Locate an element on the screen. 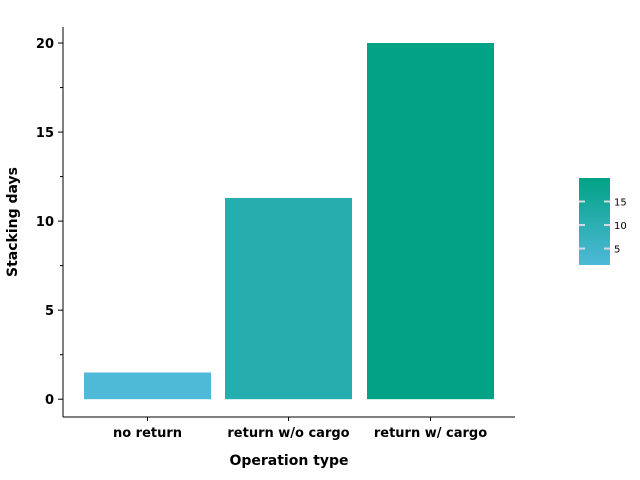 This screenshot has width=640, height=480. colorbar-tick-label-1: 10 is located at coordinates (620, 226).